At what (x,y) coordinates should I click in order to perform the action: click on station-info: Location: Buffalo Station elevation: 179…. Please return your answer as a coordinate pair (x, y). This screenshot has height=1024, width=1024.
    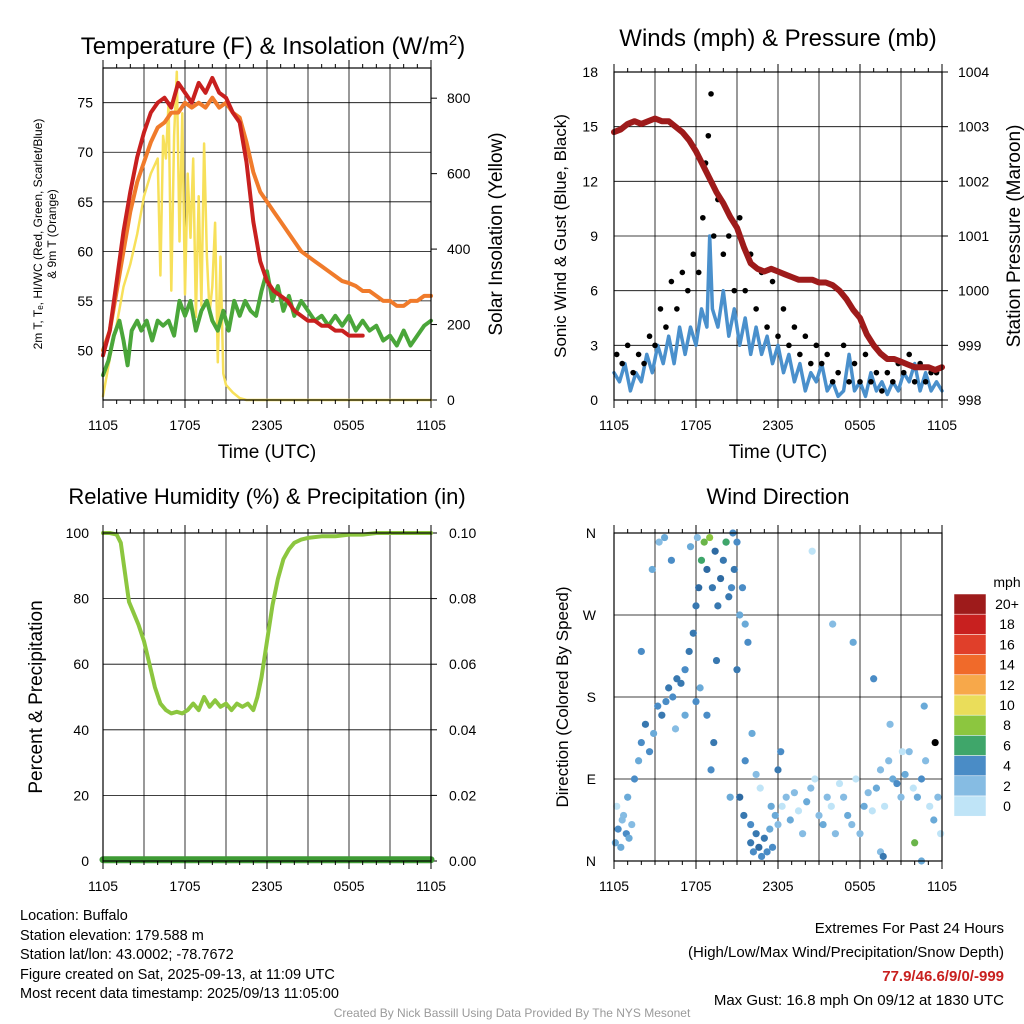
    Looking at the image, I should click on (179, 956).